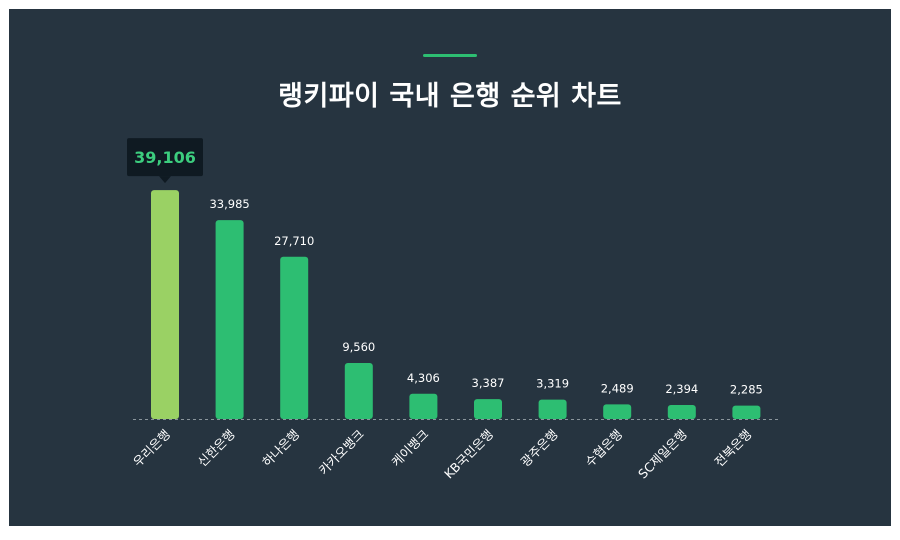 Image resolution: width=900 pixels, height=540 pixels. What do you see at coordinates (423, 378) in the screenshot?
I see `value-label: 4,306` at bounding box center [423, 378].